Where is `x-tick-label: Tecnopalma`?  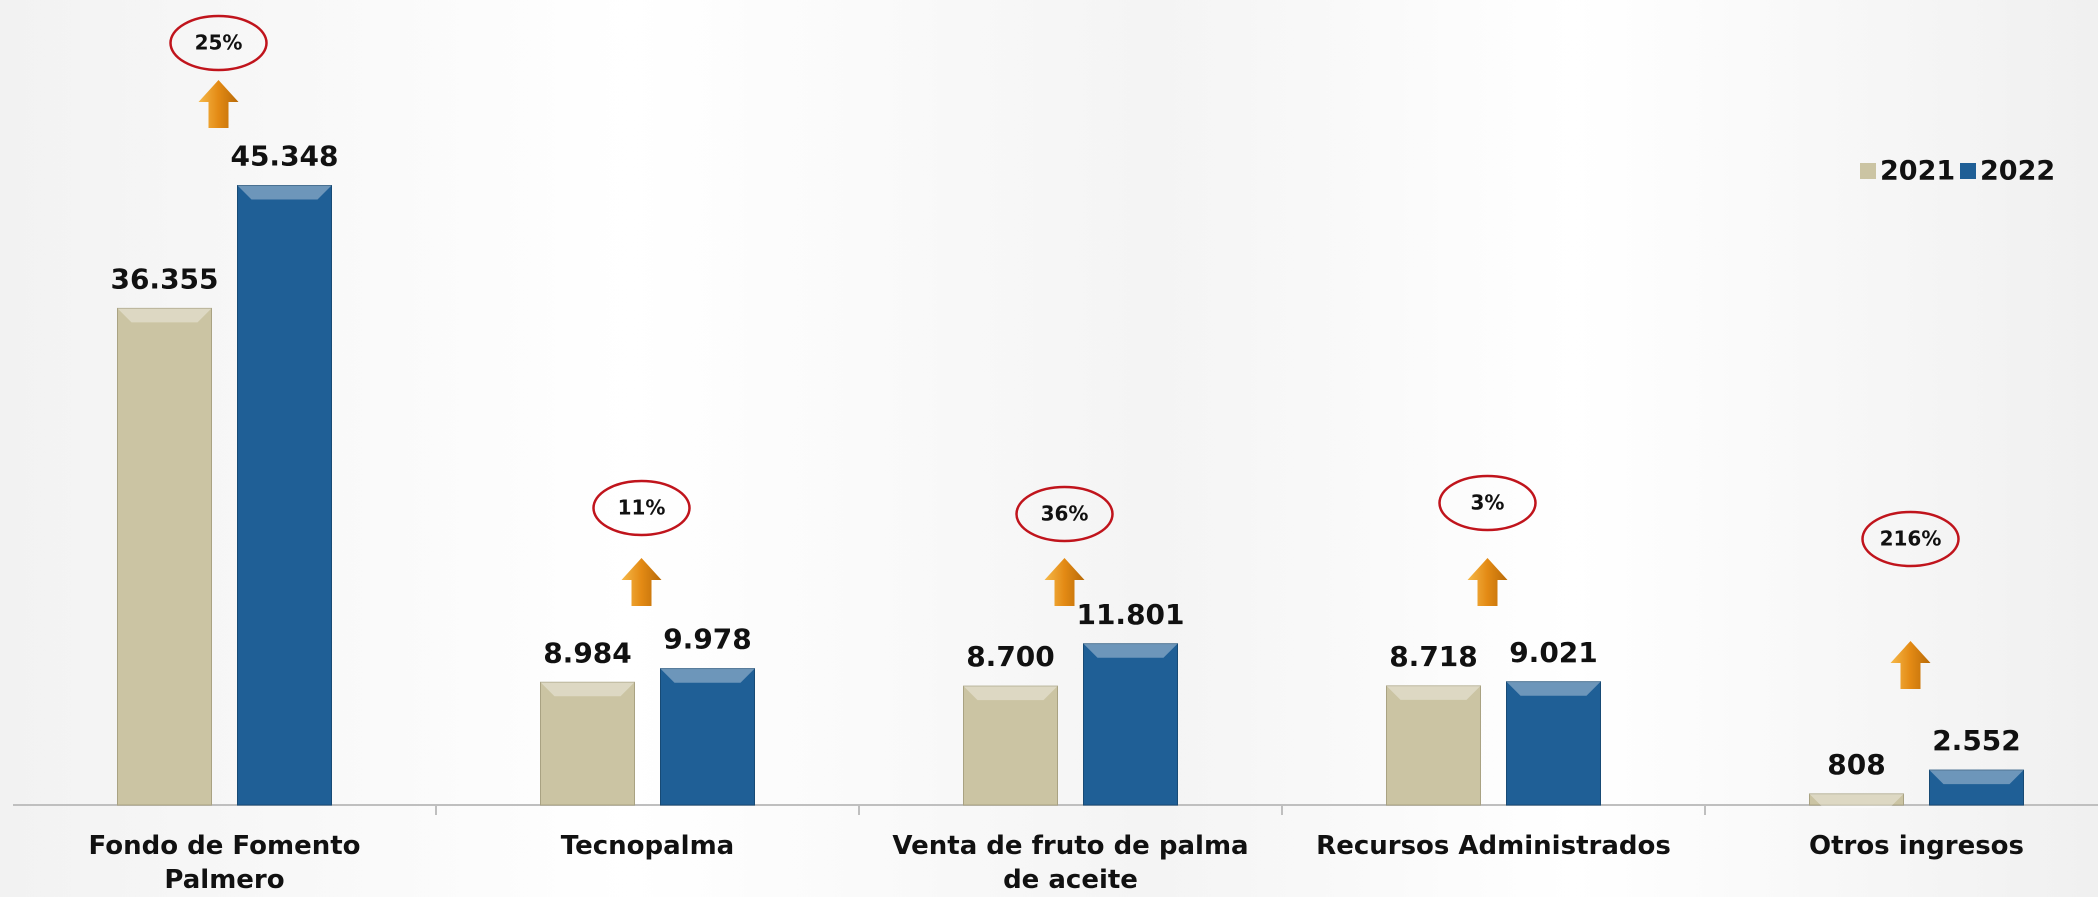 x-tick-label: Tecnopalma is located at coordinates (647, 846).